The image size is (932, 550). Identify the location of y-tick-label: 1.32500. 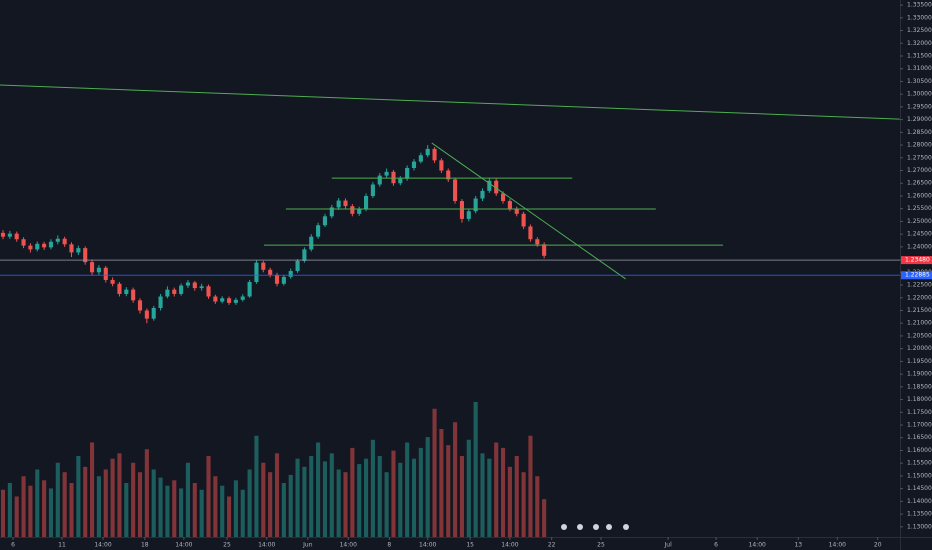
(919, 30).